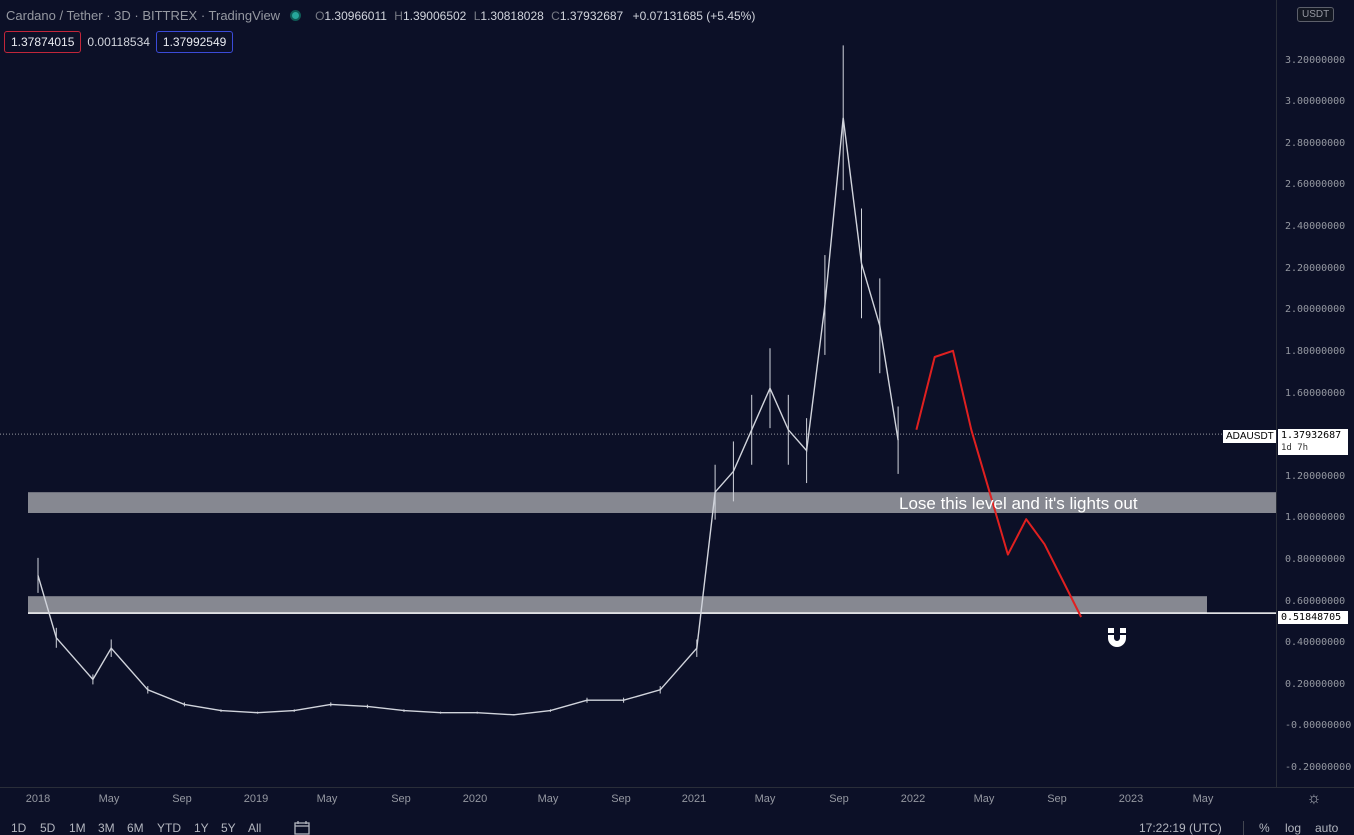  Describe the element at coordinates (48, 828) in the screenshot. I see `range-button-5d: 5D` at that location.